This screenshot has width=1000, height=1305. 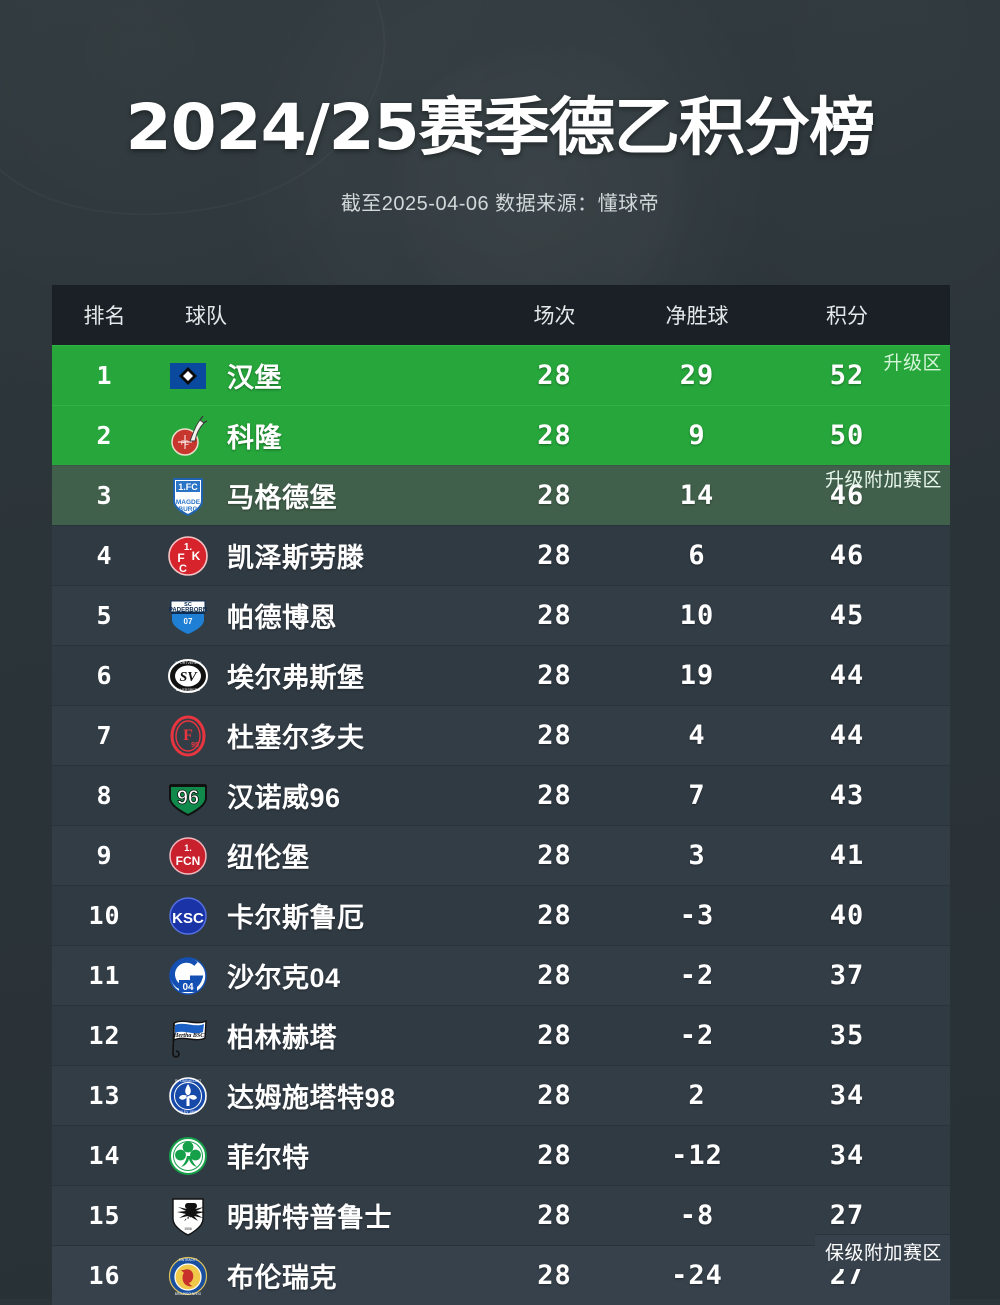 What do you see at coordinates (104, 675) in the screenshot?
I see `cell-rank: 6` at bounding box center [104, 675].